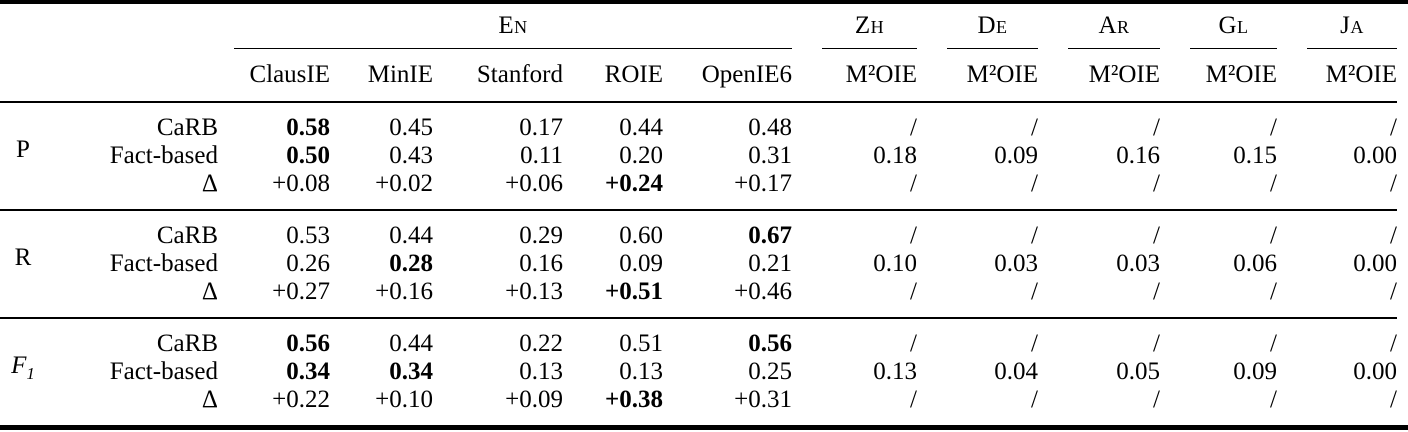 The image size is (1408, 432). Describe the element at coordinates (641, 155) in the screenshot. I see `value-cell: 0.20` at that location.